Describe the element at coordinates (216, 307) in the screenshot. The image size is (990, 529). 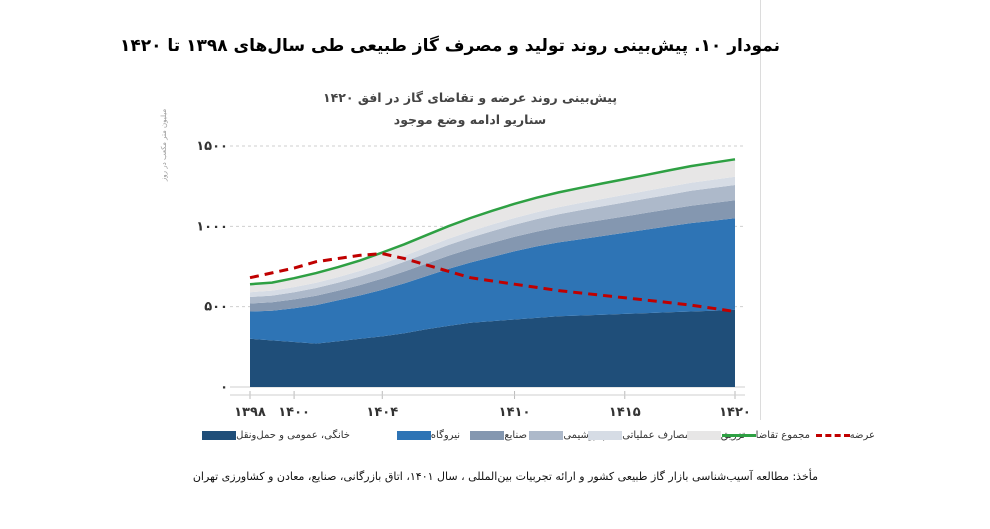
I see `y-tick-label: ۵۰۰` at that location.